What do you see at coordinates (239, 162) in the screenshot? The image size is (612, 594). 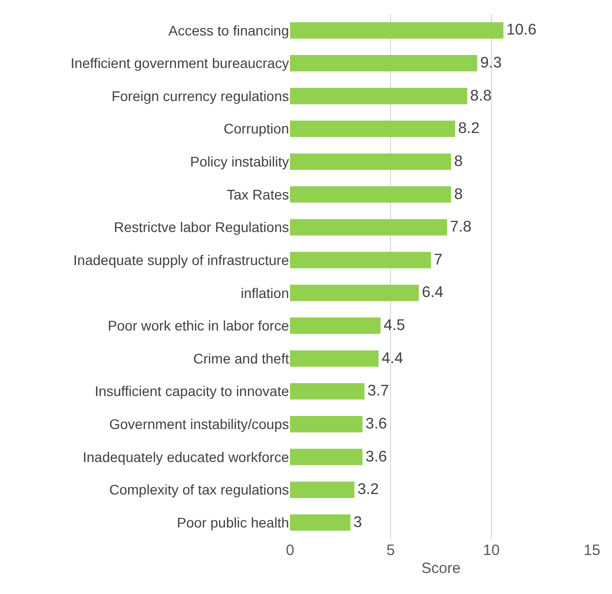 I see `y-tick-label: Policy instability` at bounding box center [239, 162].